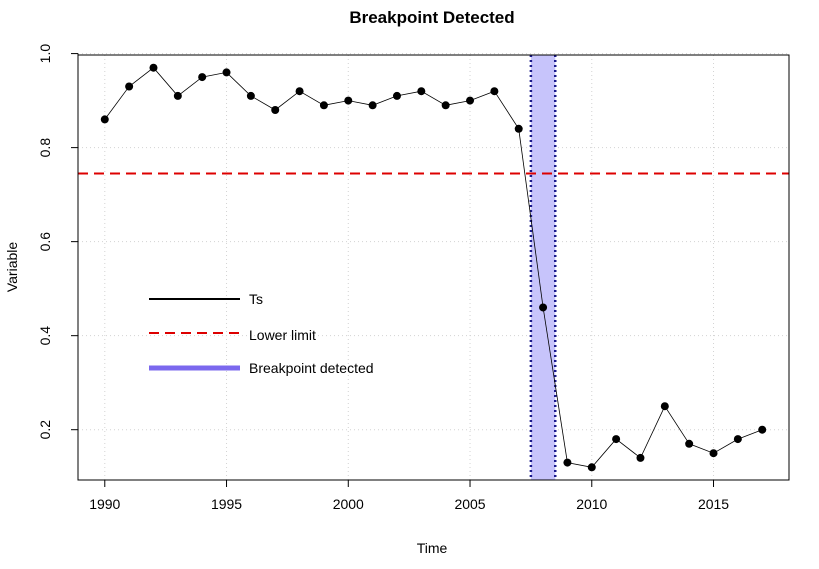 This screenshot has width=819, height=569. I want to click on x-tick-label: 2000, so click(348, 504).